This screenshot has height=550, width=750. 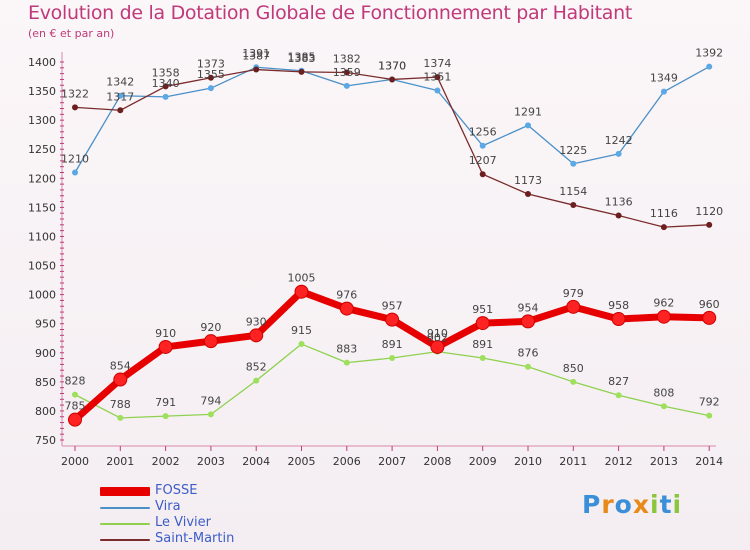 What do you see at coordinates (528, 111) in the screenshot?
I see `data-label-vira: 1291` at bounding box center [528, 111].